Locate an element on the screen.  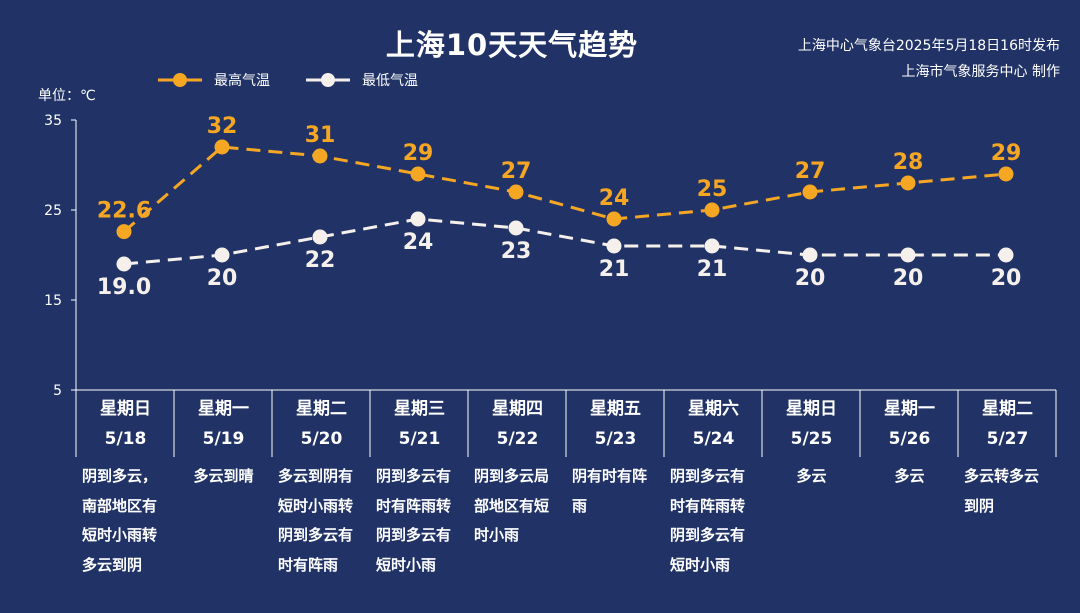
low-temp-label: 24 is located at coordinates (418, 242).